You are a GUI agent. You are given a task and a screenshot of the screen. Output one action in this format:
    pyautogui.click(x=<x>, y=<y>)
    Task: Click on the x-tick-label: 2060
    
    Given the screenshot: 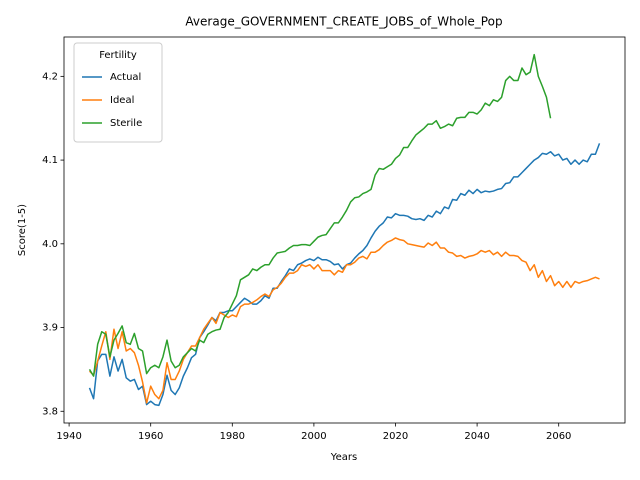 What is the action you would take?
    pyautogui.click(x=558, y=436)
    